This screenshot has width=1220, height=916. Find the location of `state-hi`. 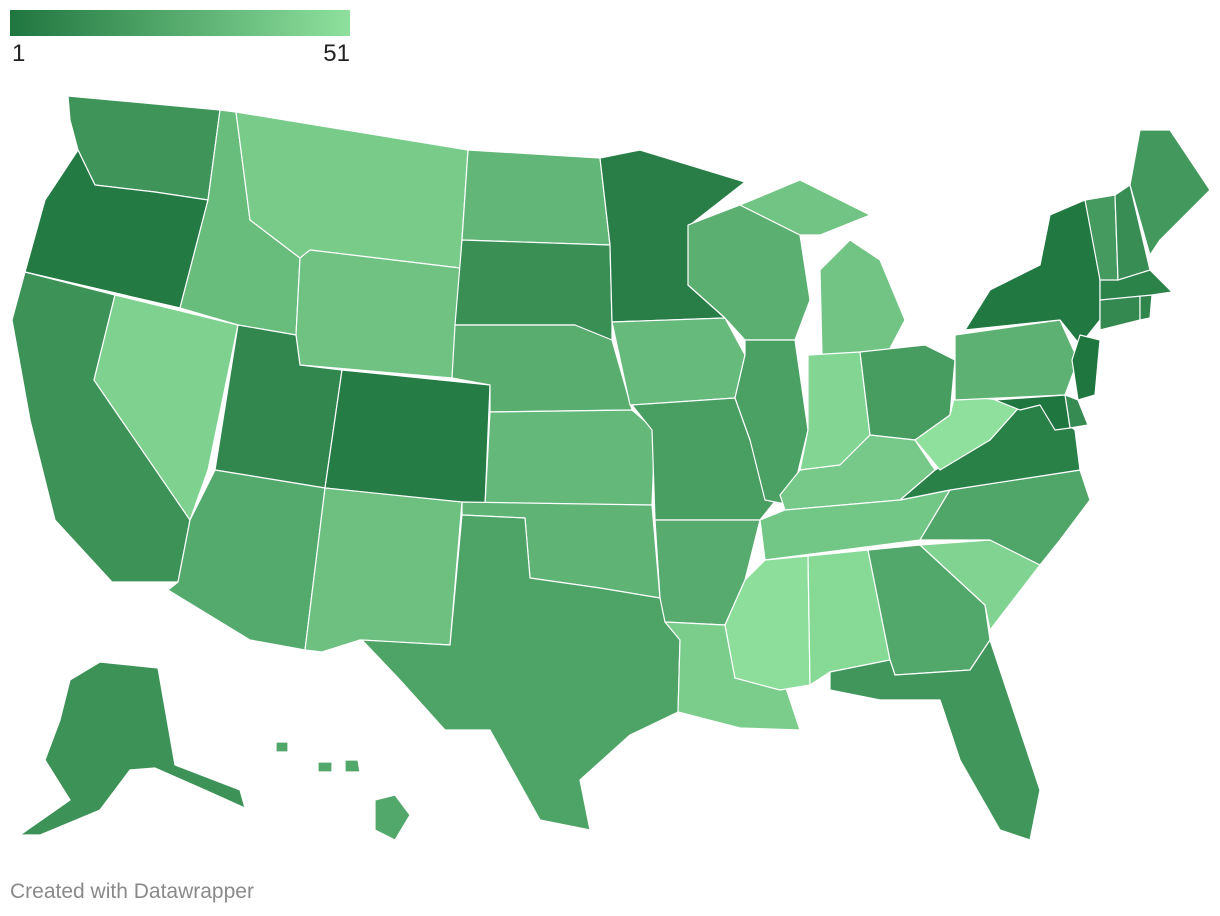

state-hi is located at coordinates (343, 791).